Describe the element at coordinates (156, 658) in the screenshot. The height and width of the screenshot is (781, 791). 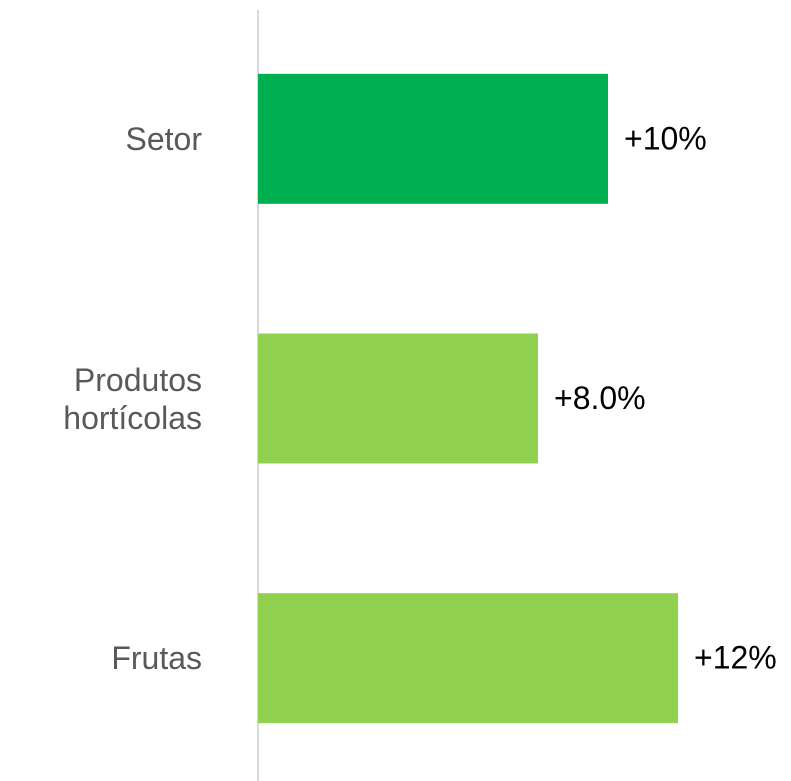
I see `category-label: Frutas` at that location.